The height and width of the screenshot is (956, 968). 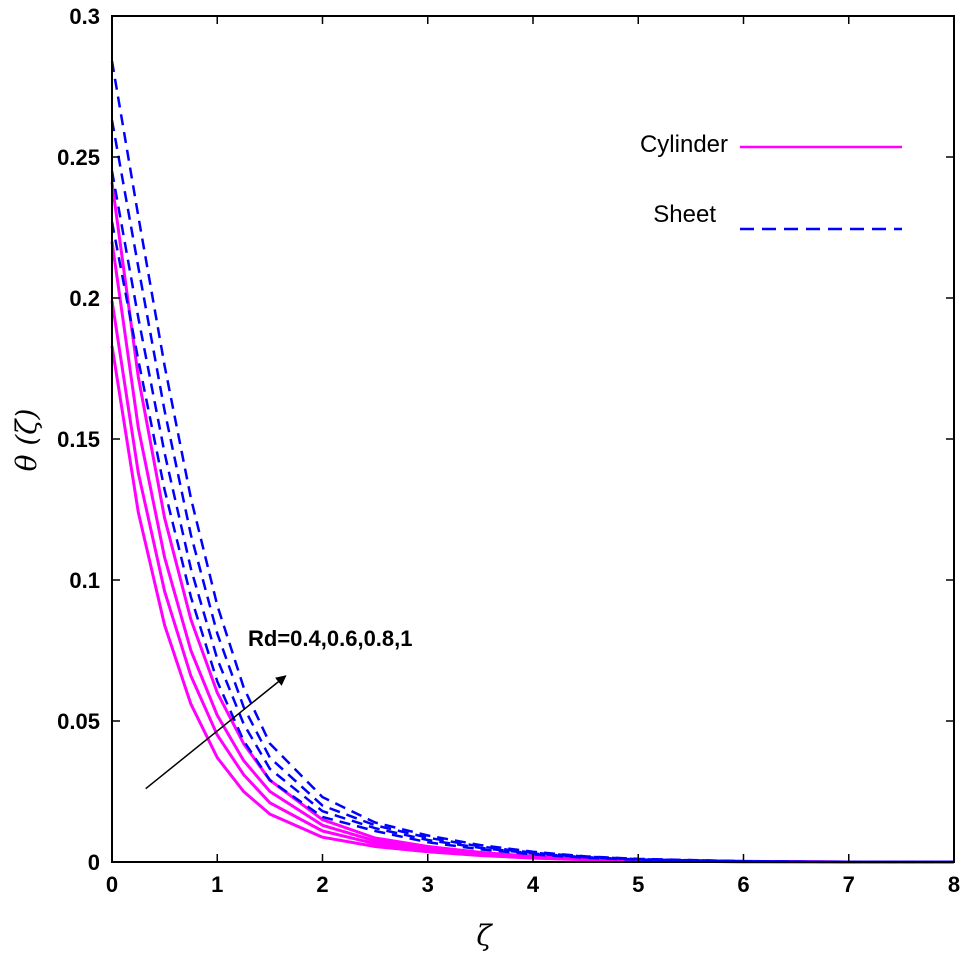 What do you see at coordinates (849, 884) in the screenshot?
I see `x-tick-label: 7` at bounding box center [849, 884].